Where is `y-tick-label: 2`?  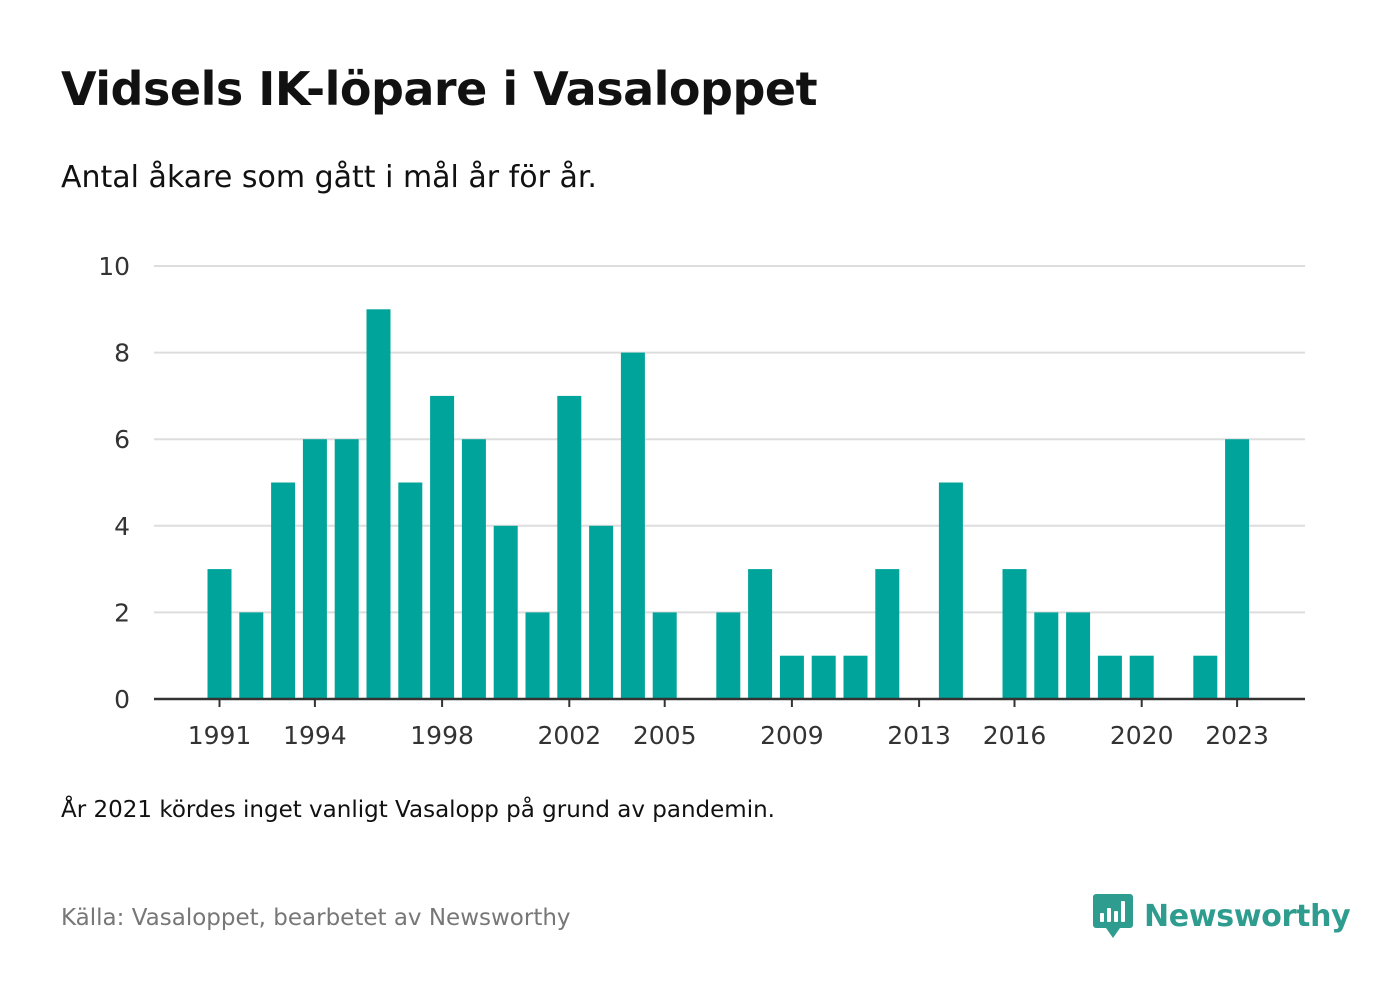
y-tick-label: 2 is located at coordinates (122, 612).